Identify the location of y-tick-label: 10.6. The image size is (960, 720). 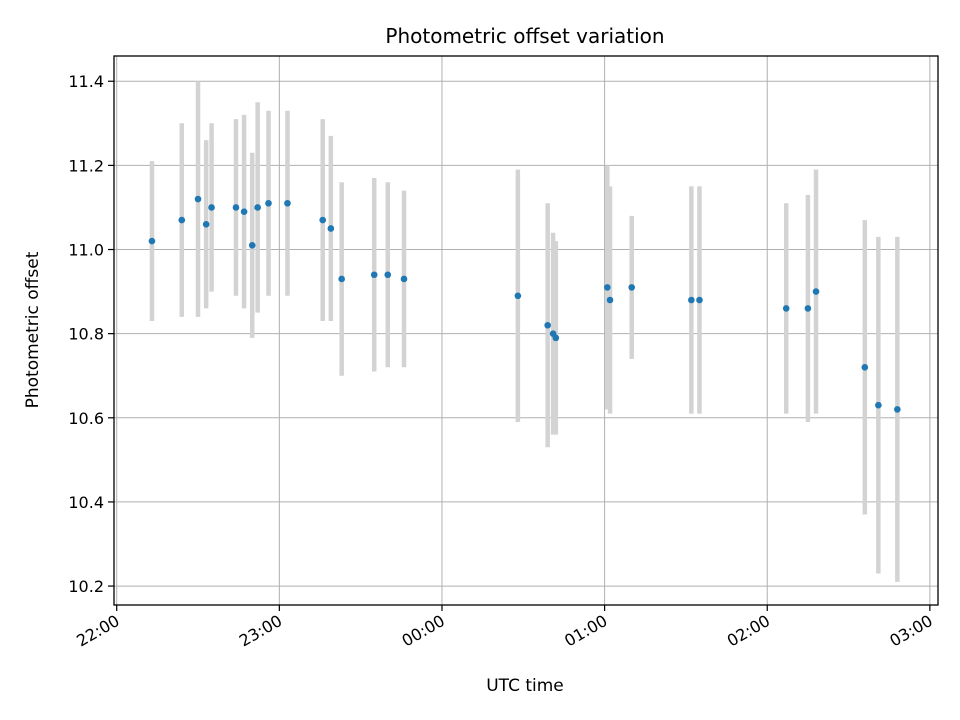
(86, 418).